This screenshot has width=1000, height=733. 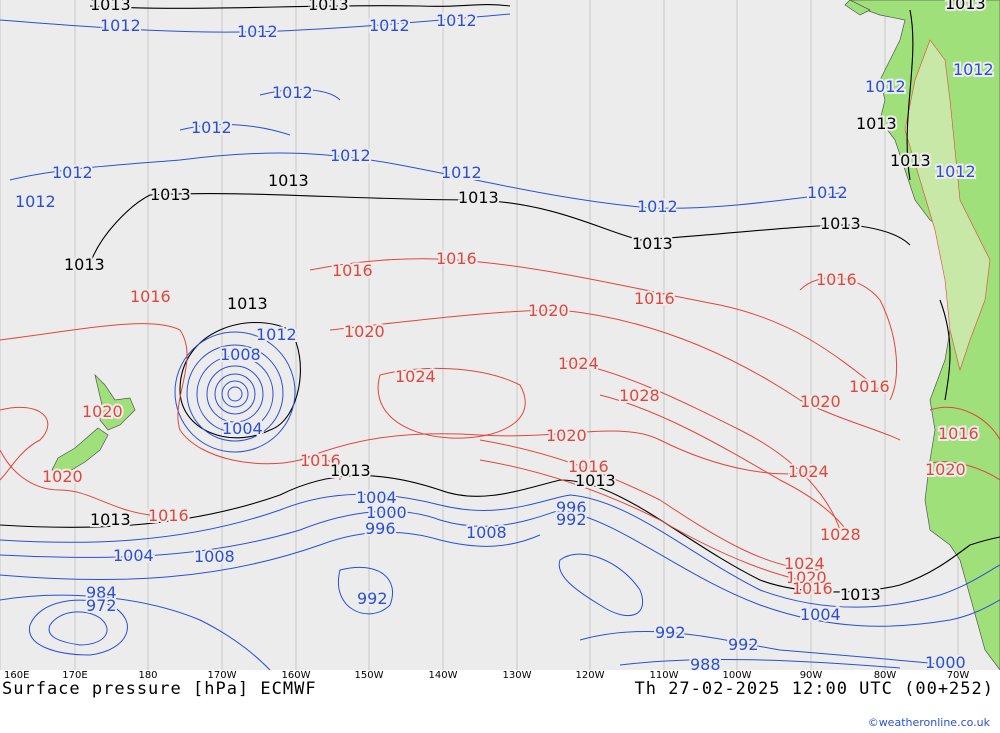 What do you see at coordinates (369, 675) in the screenshot?
I see `lon-label: 150W` at bounding box center [369, 675].